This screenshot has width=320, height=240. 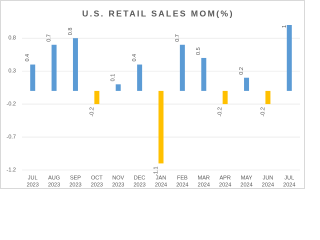 I want to click on value-label: 0.1, so click(x=114, y=78).